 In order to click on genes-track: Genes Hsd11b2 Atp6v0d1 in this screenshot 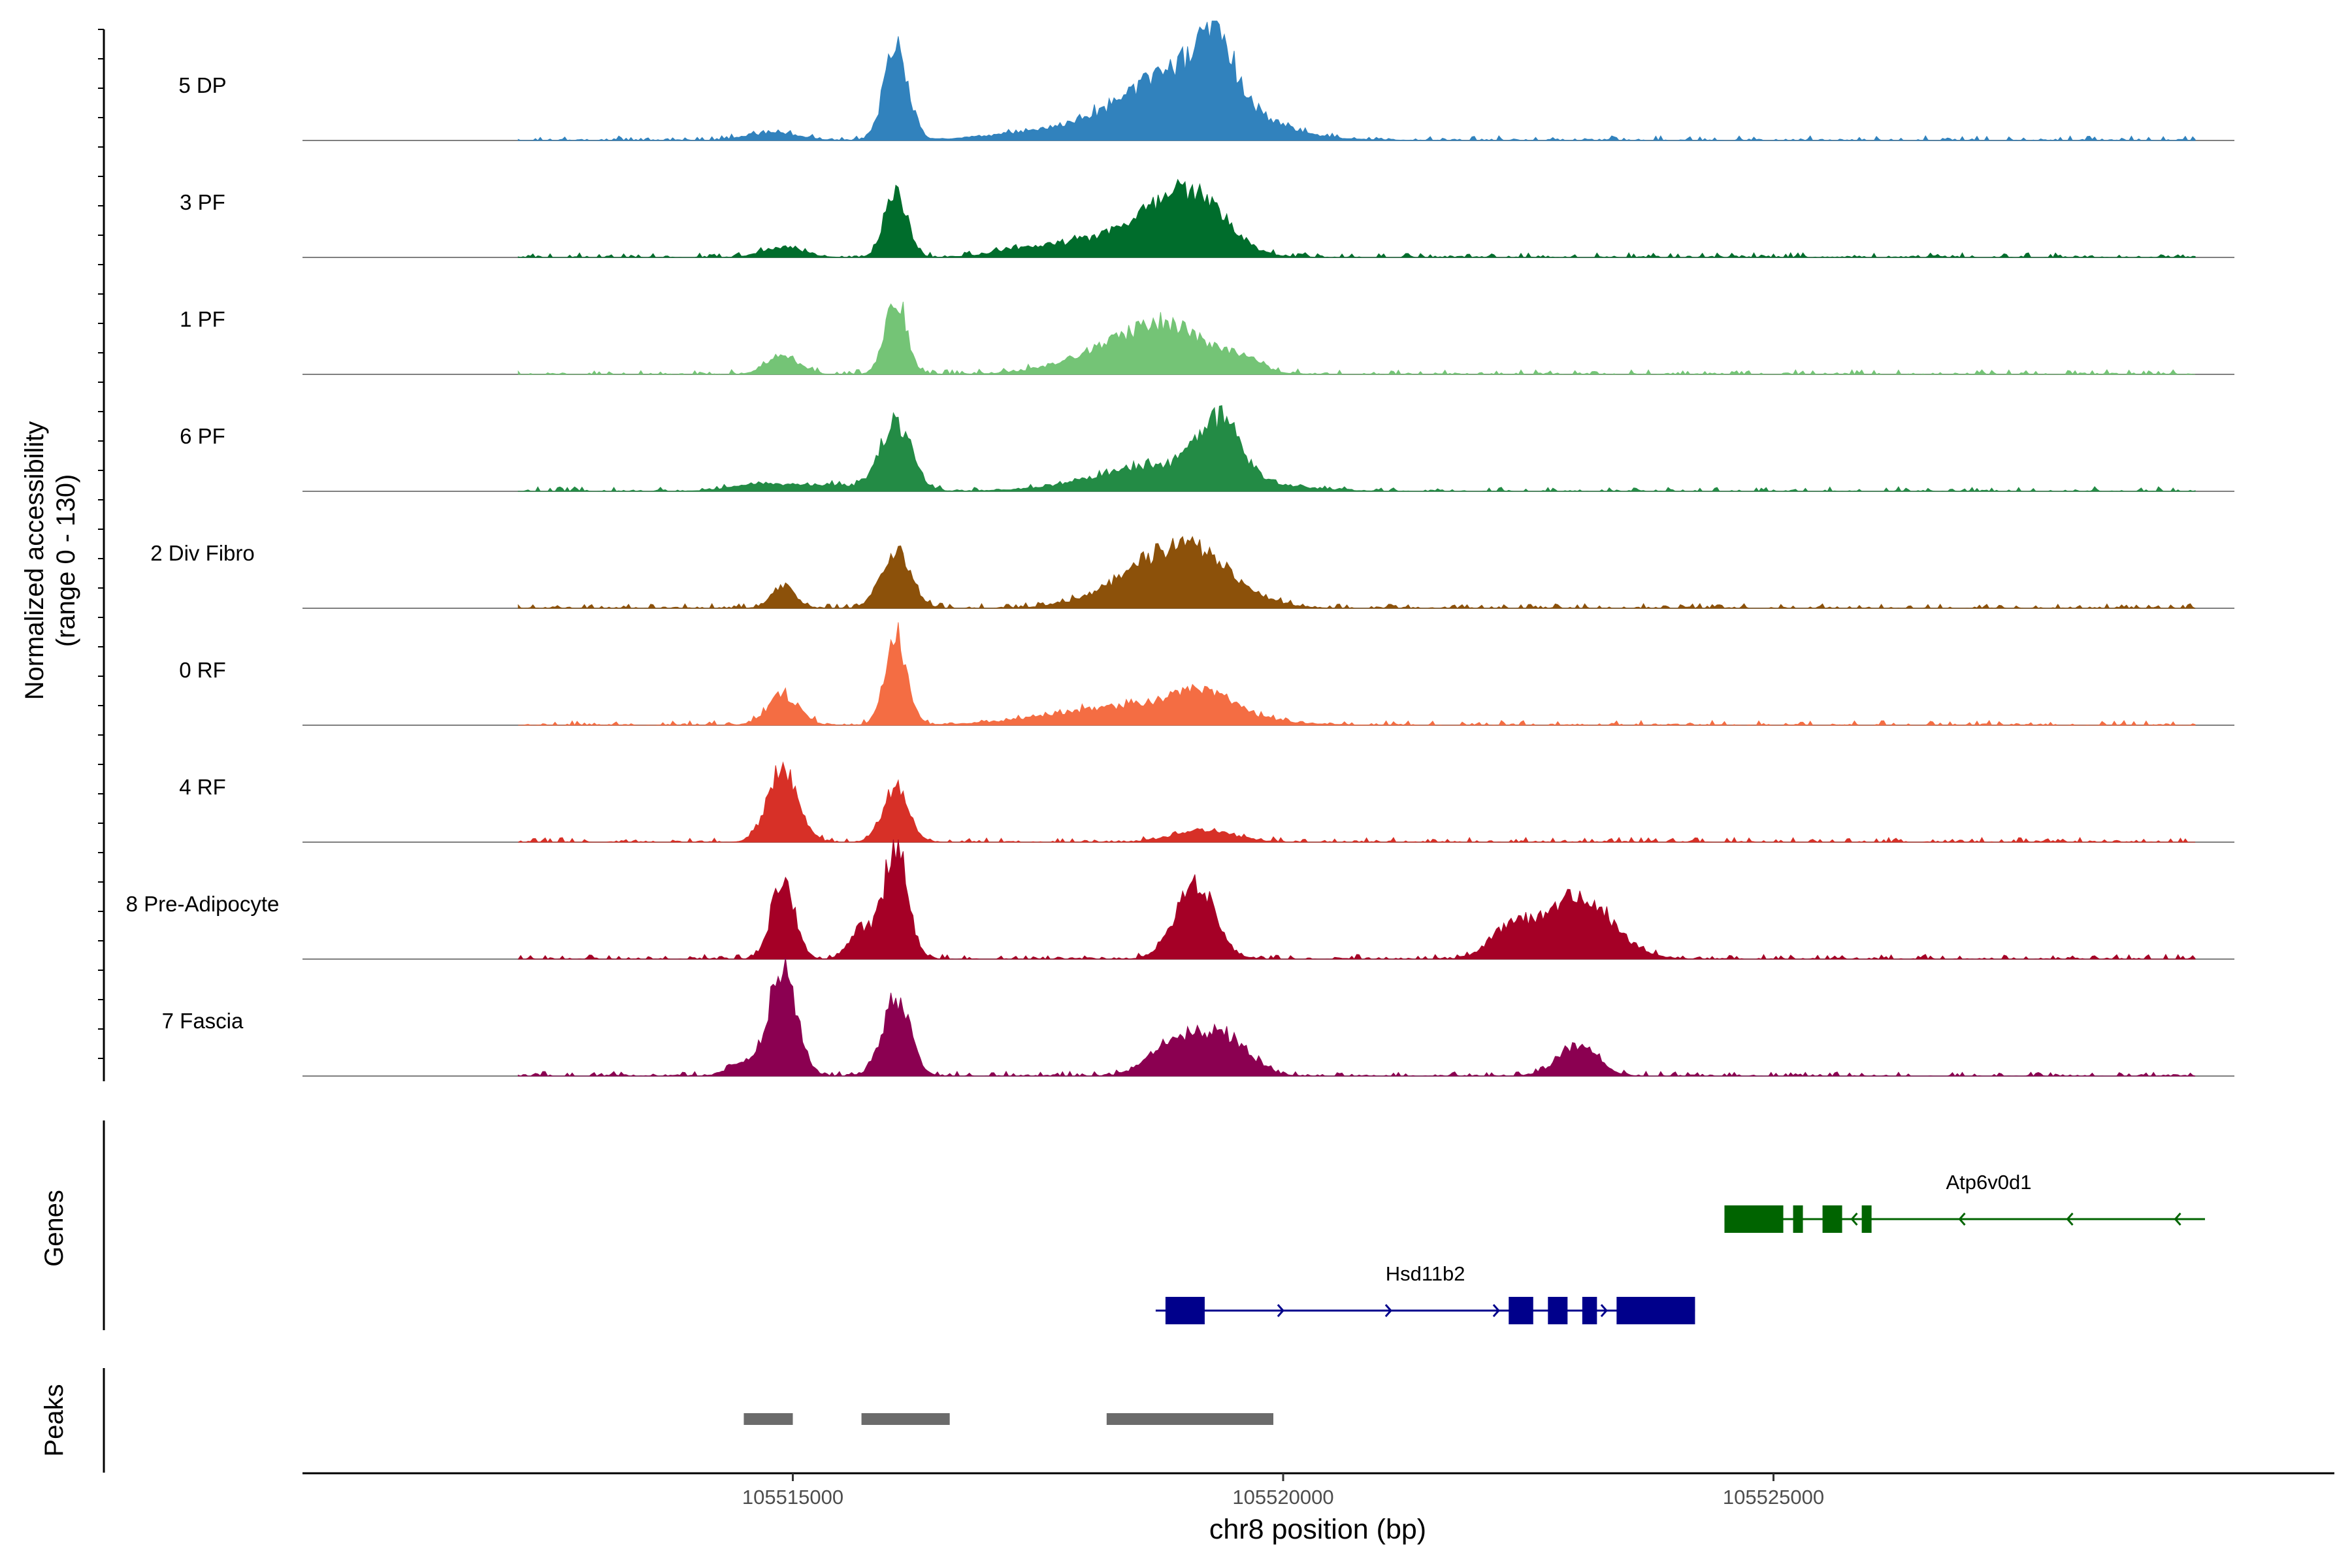, I will do `click(1122, 1225)`.